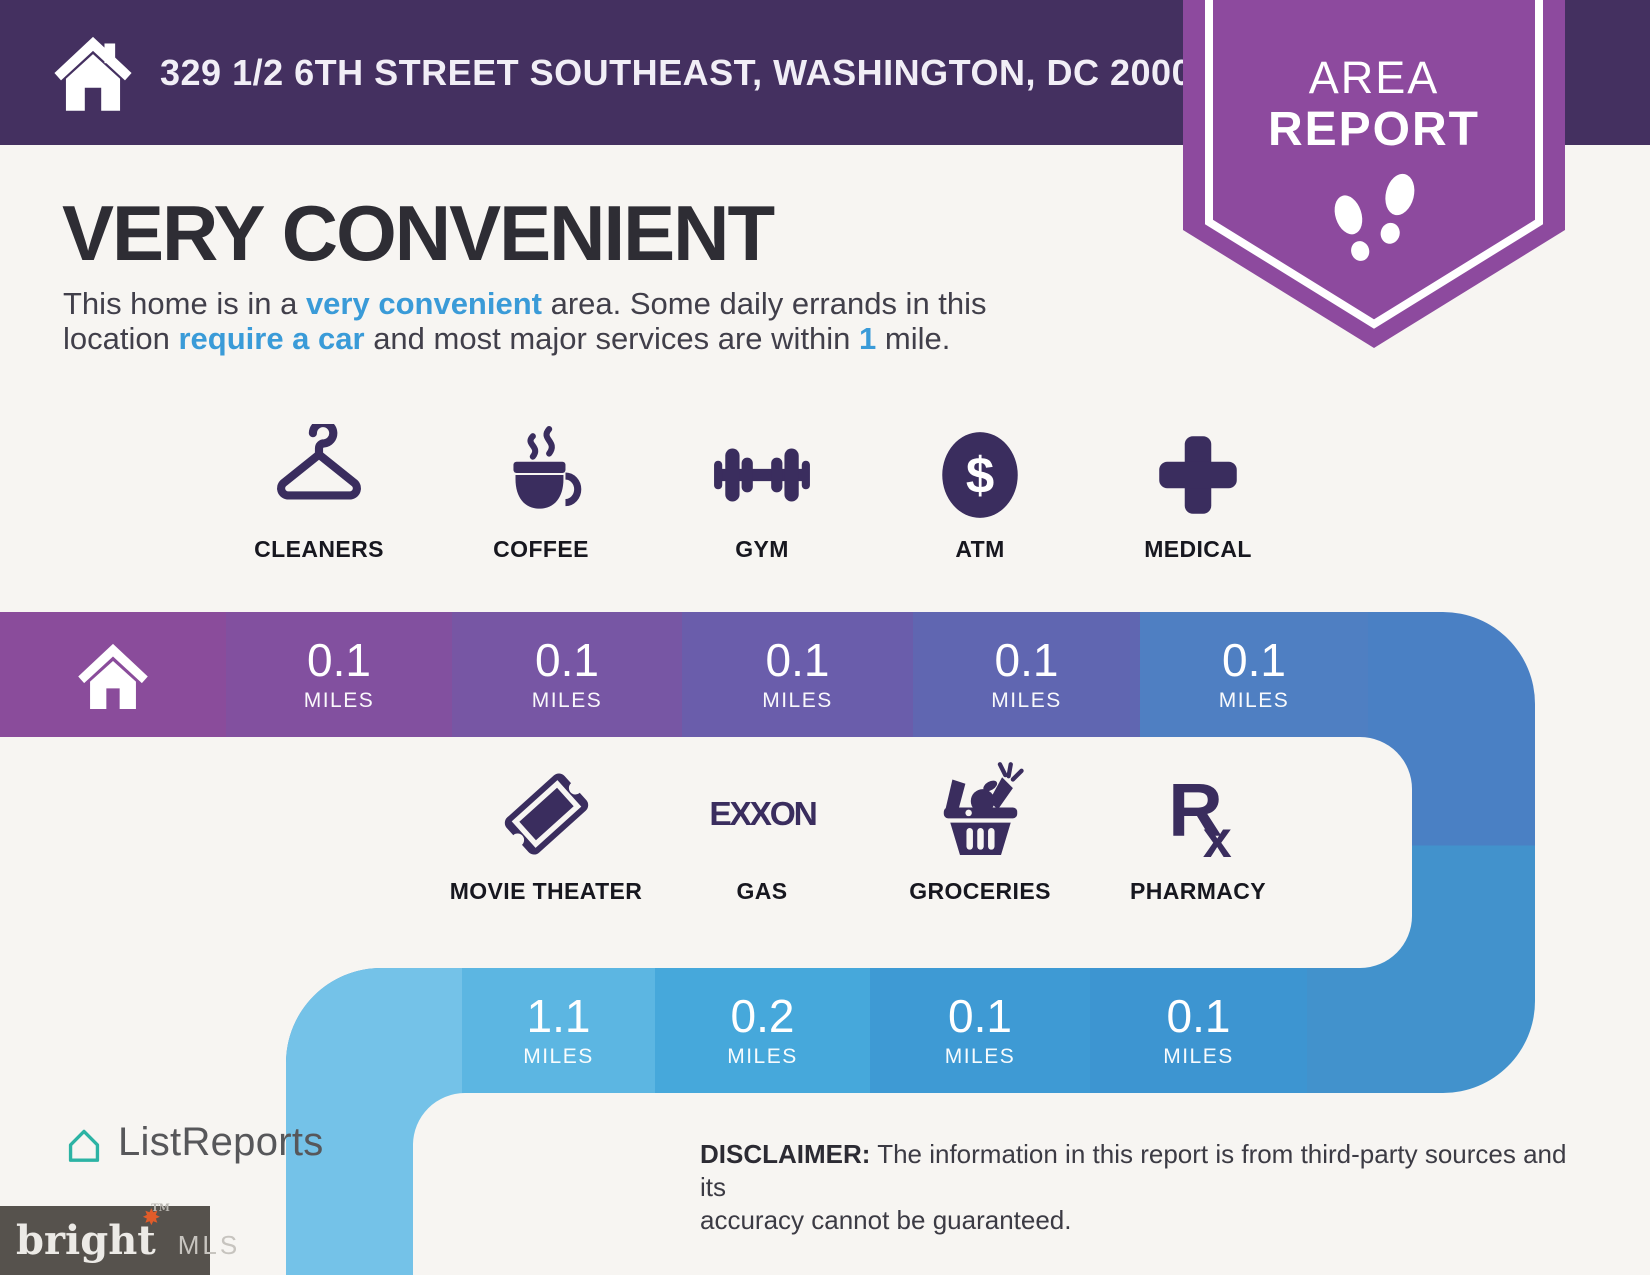 The width and height of the screenshot is (1650, 1275). Describe the element at coordinates (1374, 217) in the screenshot. I see `footprints-icon` at that location.